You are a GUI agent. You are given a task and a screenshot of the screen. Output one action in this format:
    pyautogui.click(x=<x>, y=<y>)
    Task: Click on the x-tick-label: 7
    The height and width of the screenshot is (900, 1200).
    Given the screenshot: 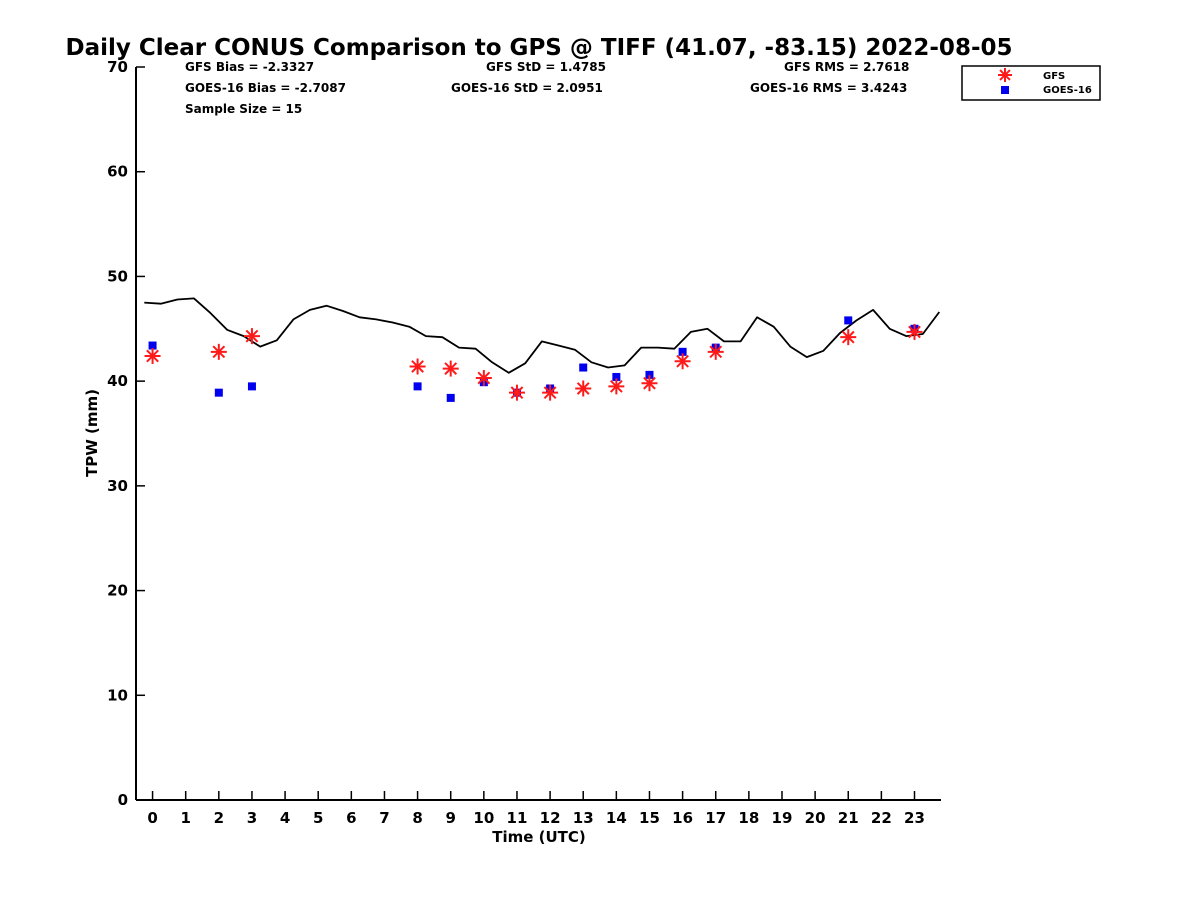 What is the action you would take?
    pyautogui.click(x=384, y=818)
    